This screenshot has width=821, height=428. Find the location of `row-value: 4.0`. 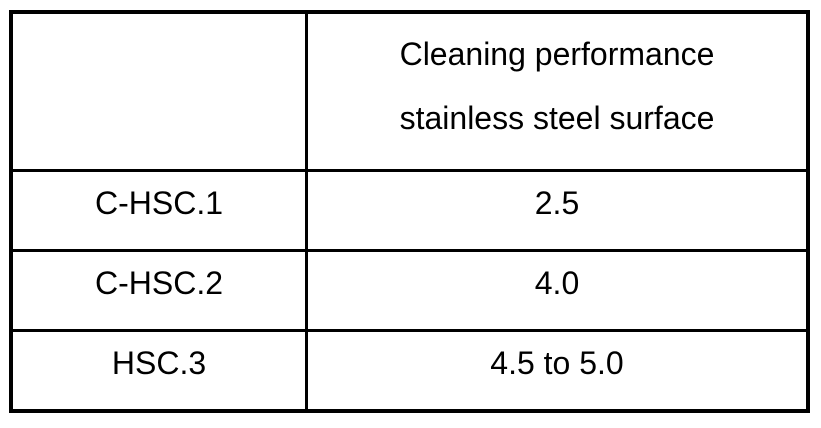

row-value: 4.0 is located at coordinates (557, 283).